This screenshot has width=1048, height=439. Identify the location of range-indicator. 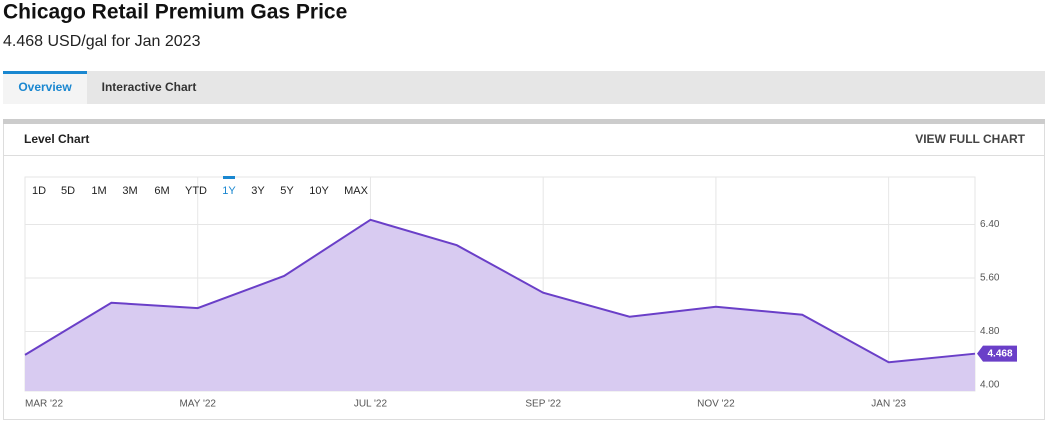
(229, 177).